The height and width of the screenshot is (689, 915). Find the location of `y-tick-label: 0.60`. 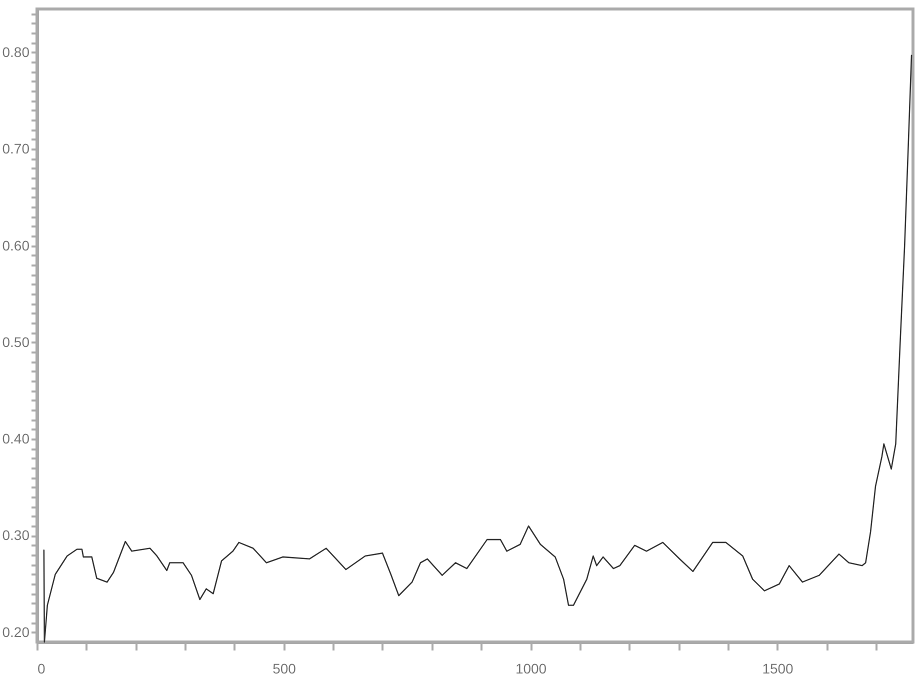

y-tick-label: 0.60 is located at coordinates (16, 245).